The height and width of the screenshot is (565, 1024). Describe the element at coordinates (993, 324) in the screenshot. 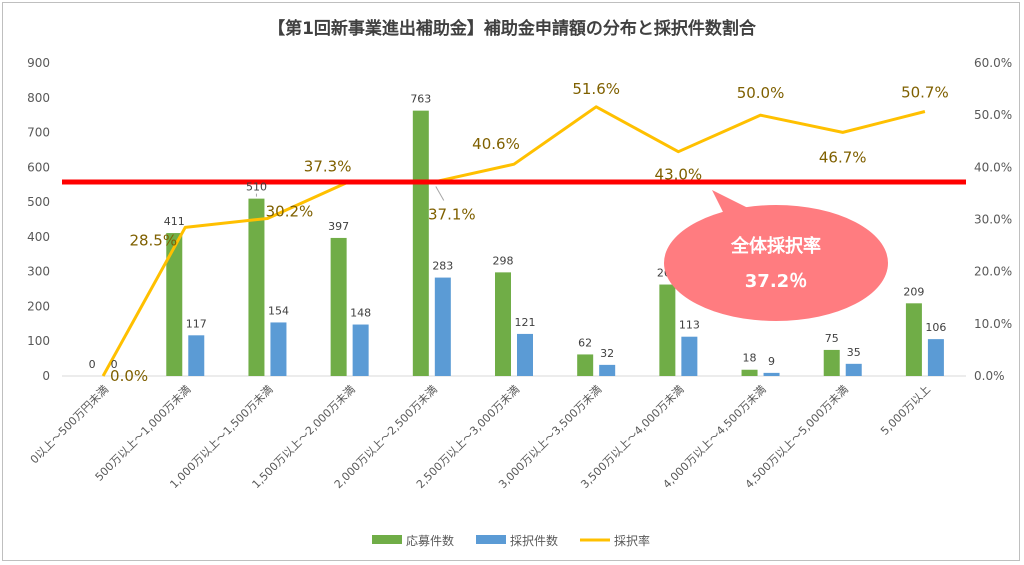

I see `y2-tick-label: 10.0%` at that location.